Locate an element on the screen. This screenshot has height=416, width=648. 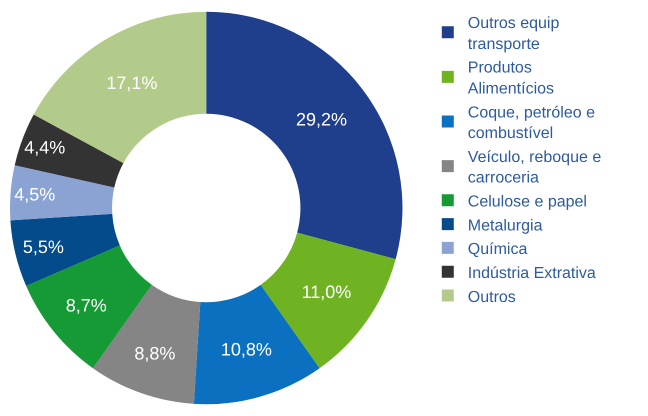
data-label: 4,5% is located at coordinates (35, 194).